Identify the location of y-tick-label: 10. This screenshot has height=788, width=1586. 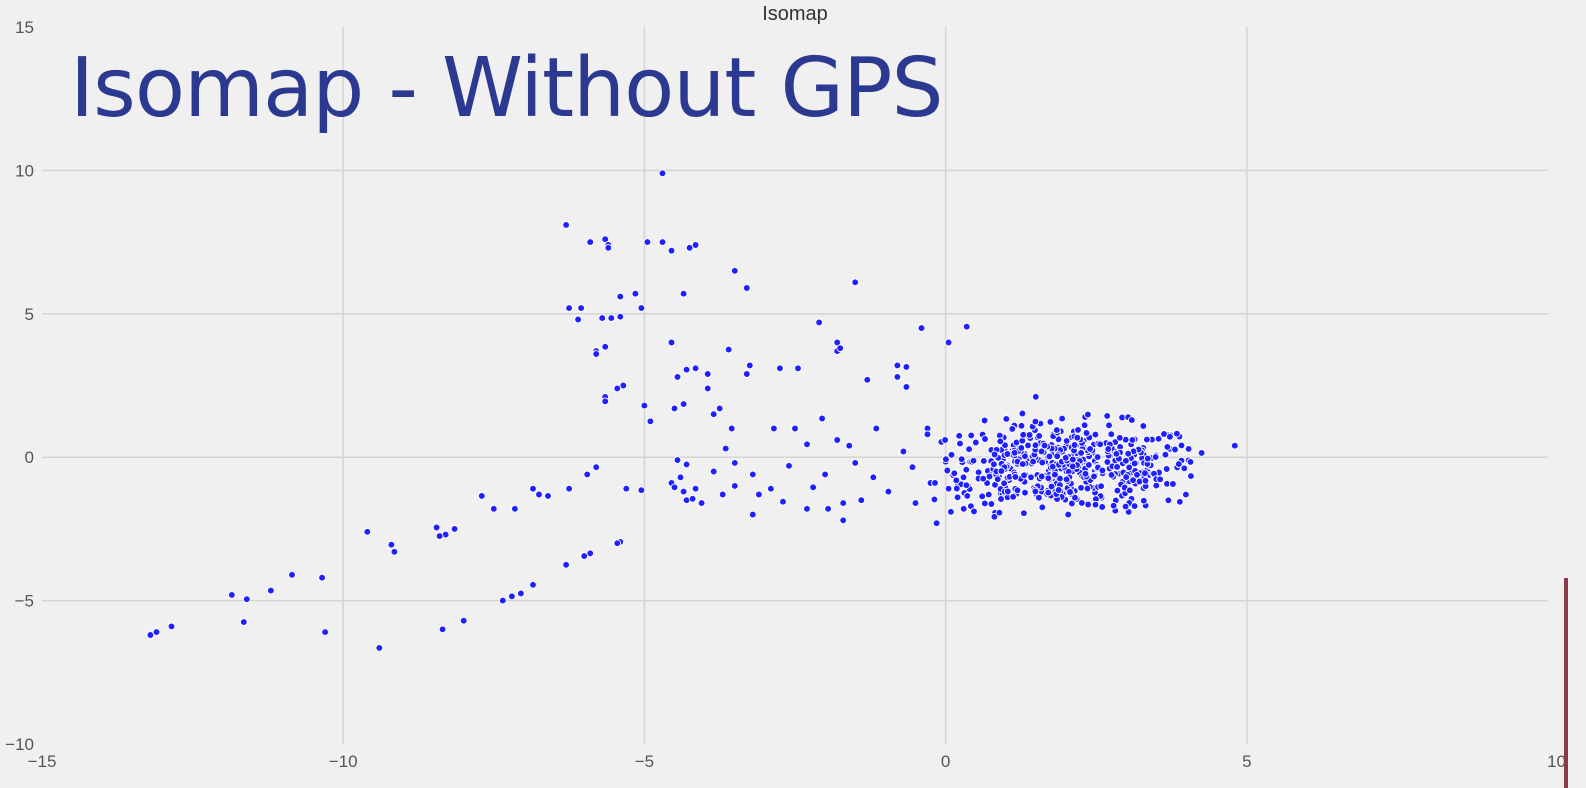
(24, 170).